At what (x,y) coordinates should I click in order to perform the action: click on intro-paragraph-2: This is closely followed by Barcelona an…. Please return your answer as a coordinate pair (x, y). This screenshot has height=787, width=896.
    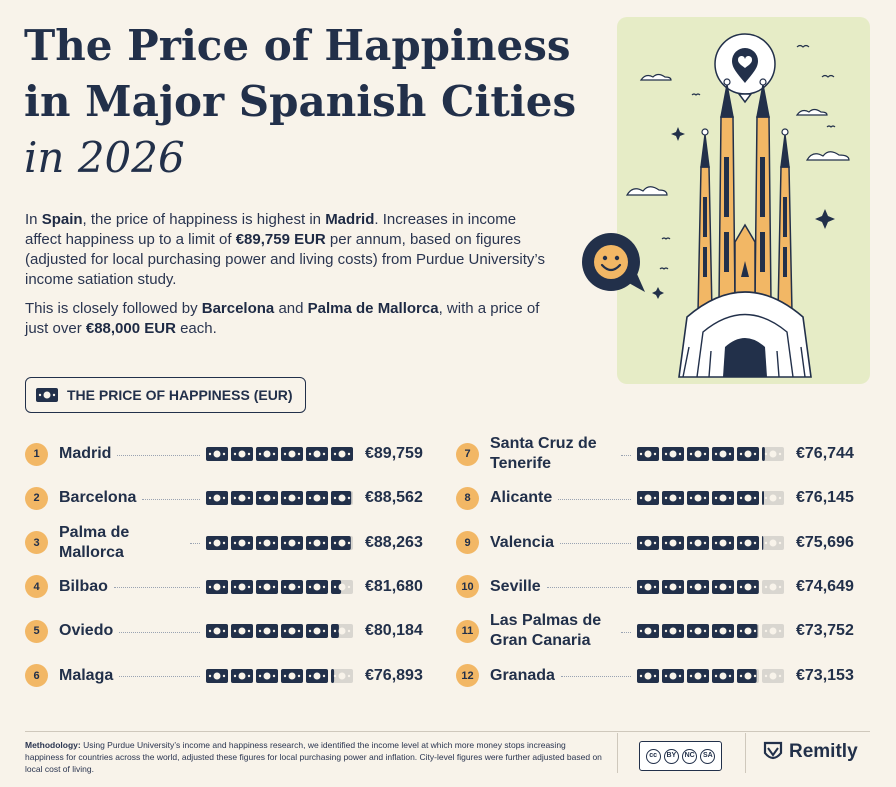
    Looking at the image, I should click on (285, 319).